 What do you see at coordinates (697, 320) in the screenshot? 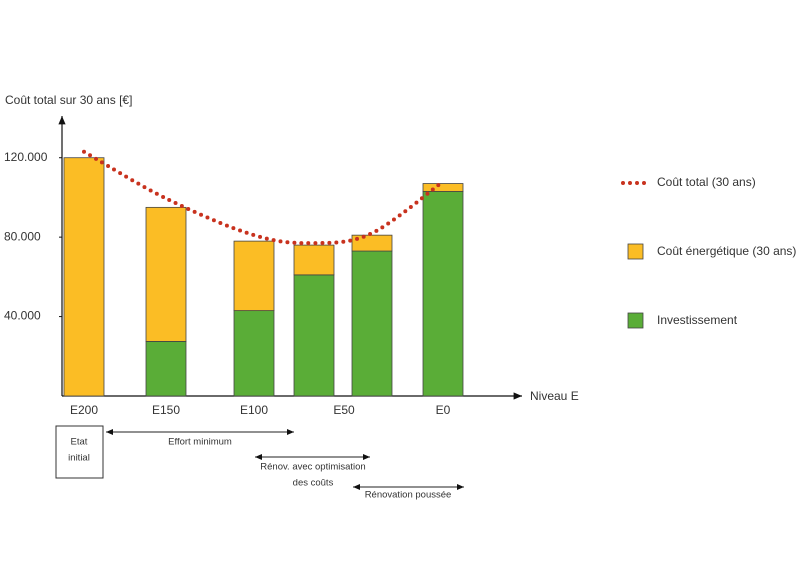
I see `legend-label: Investissement` at bounding box center [697, 320].